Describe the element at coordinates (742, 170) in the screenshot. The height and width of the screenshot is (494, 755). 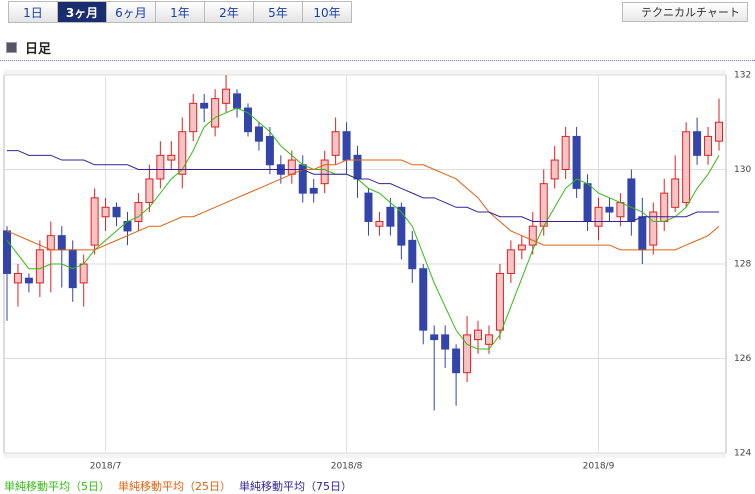
I see `y-tick-label: 130` at that location.